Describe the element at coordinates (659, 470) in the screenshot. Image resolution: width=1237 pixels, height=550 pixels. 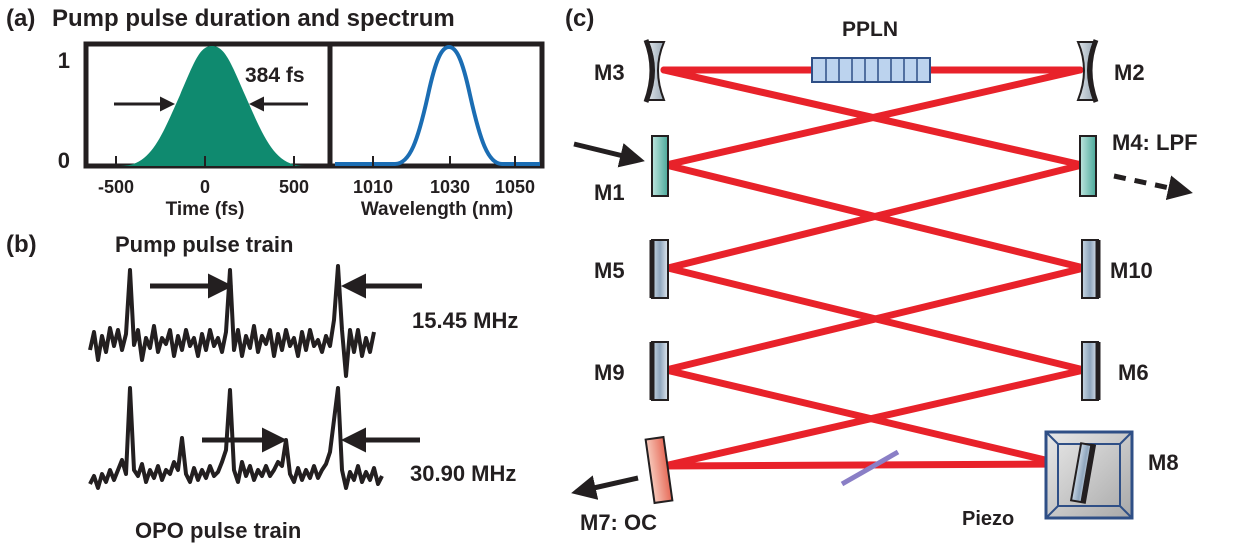
I see `mirror-m7` at that location.